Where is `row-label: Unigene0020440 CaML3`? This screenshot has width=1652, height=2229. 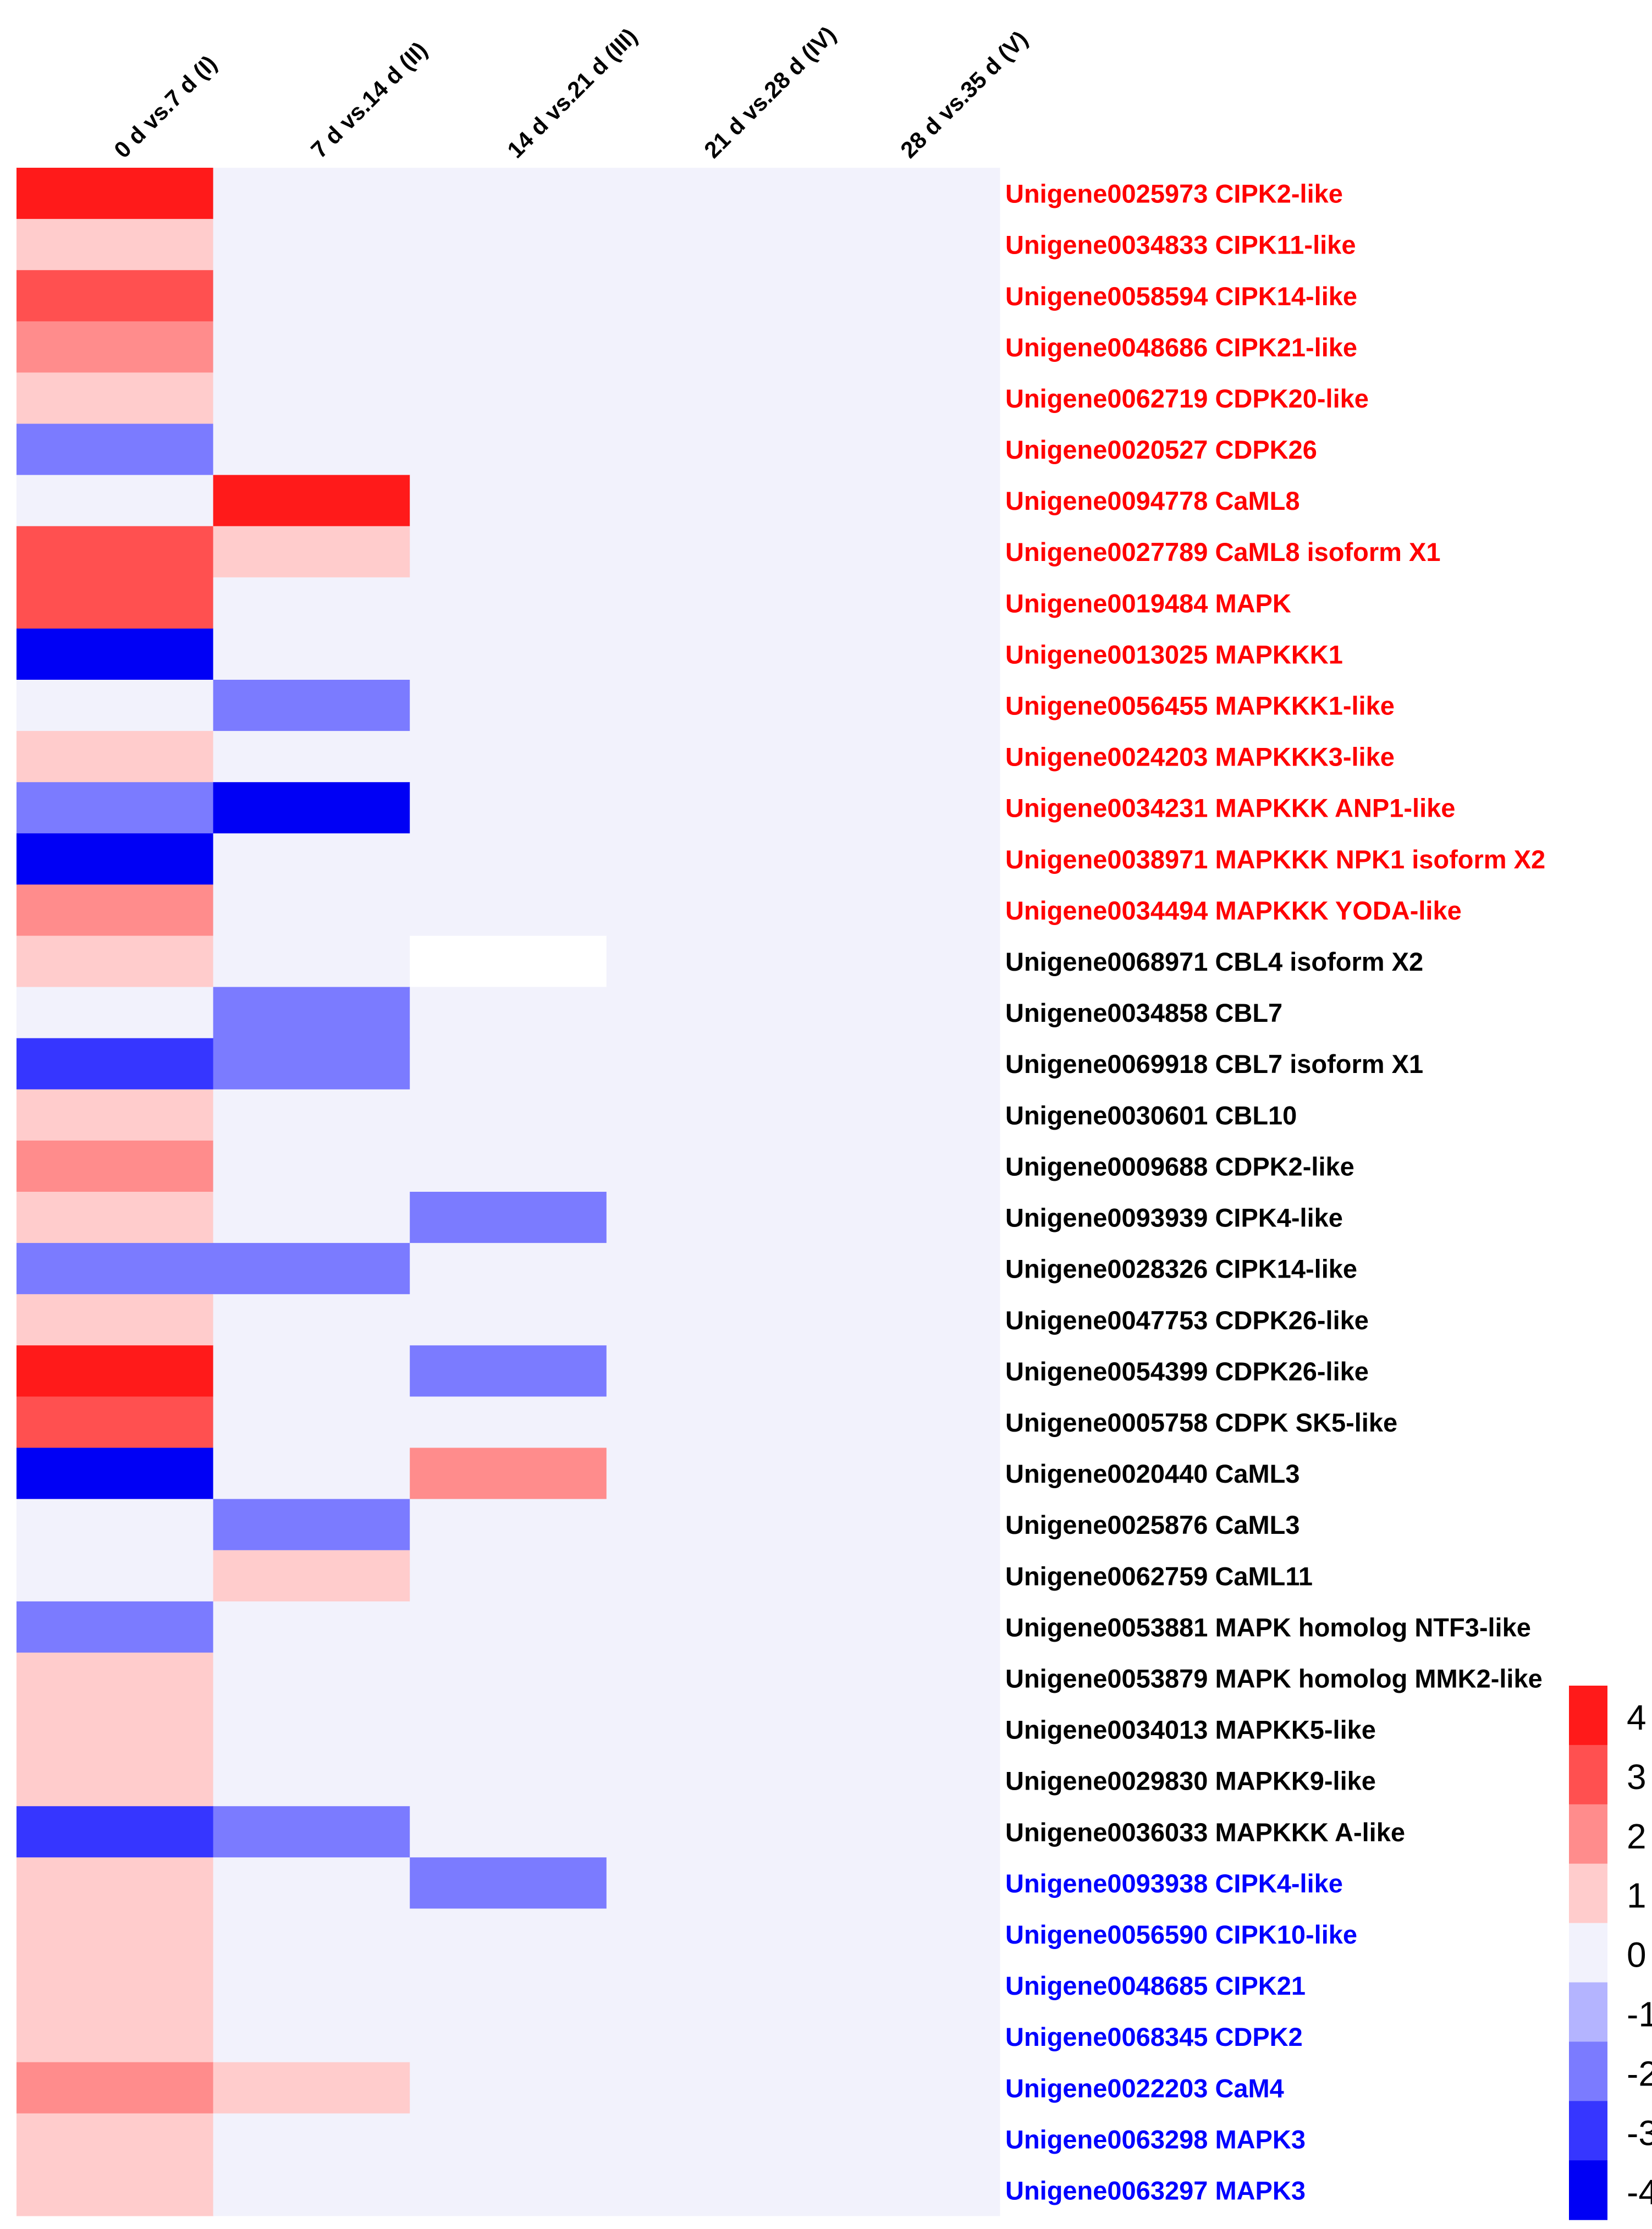 row-label: Unigene0020440 CaML3 is located at coordinates (1152, 1473).